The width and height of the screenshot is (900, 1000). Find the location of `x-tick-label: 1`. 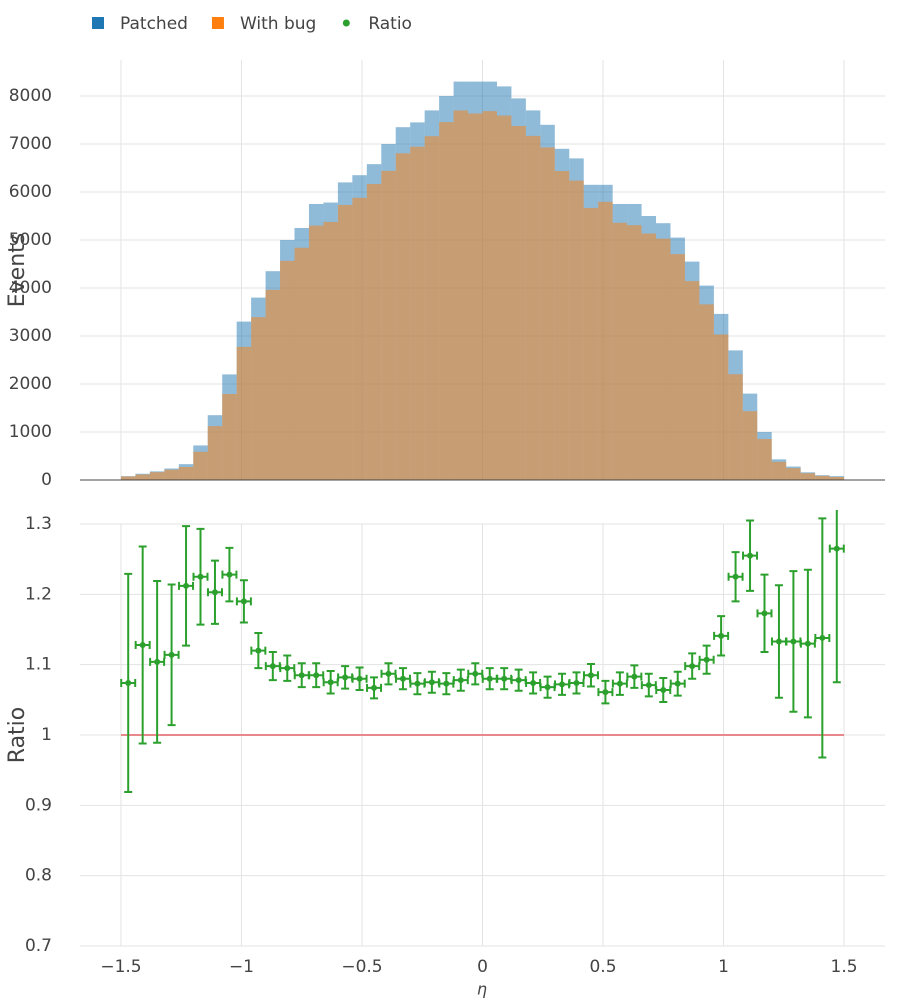

x-tick-label: 1 is located at coordinates (723, 967).